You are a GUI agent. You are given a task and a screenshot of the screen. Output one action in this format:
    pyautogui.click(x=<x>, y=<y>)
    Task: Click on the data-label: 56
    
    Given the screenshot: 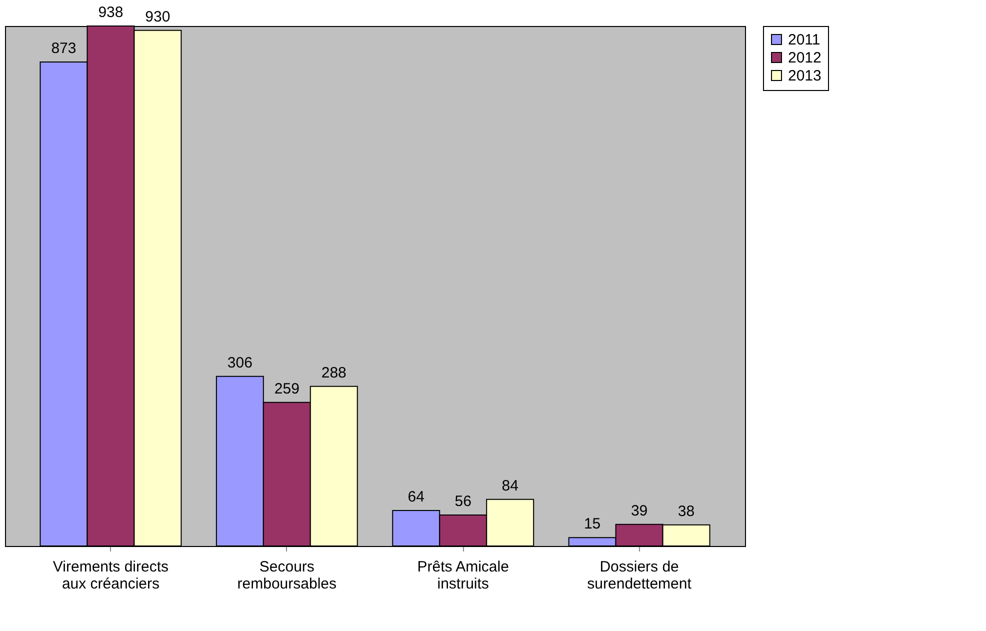 What is the action you would take?
    pyautogui.click(x=463, y=501)
    